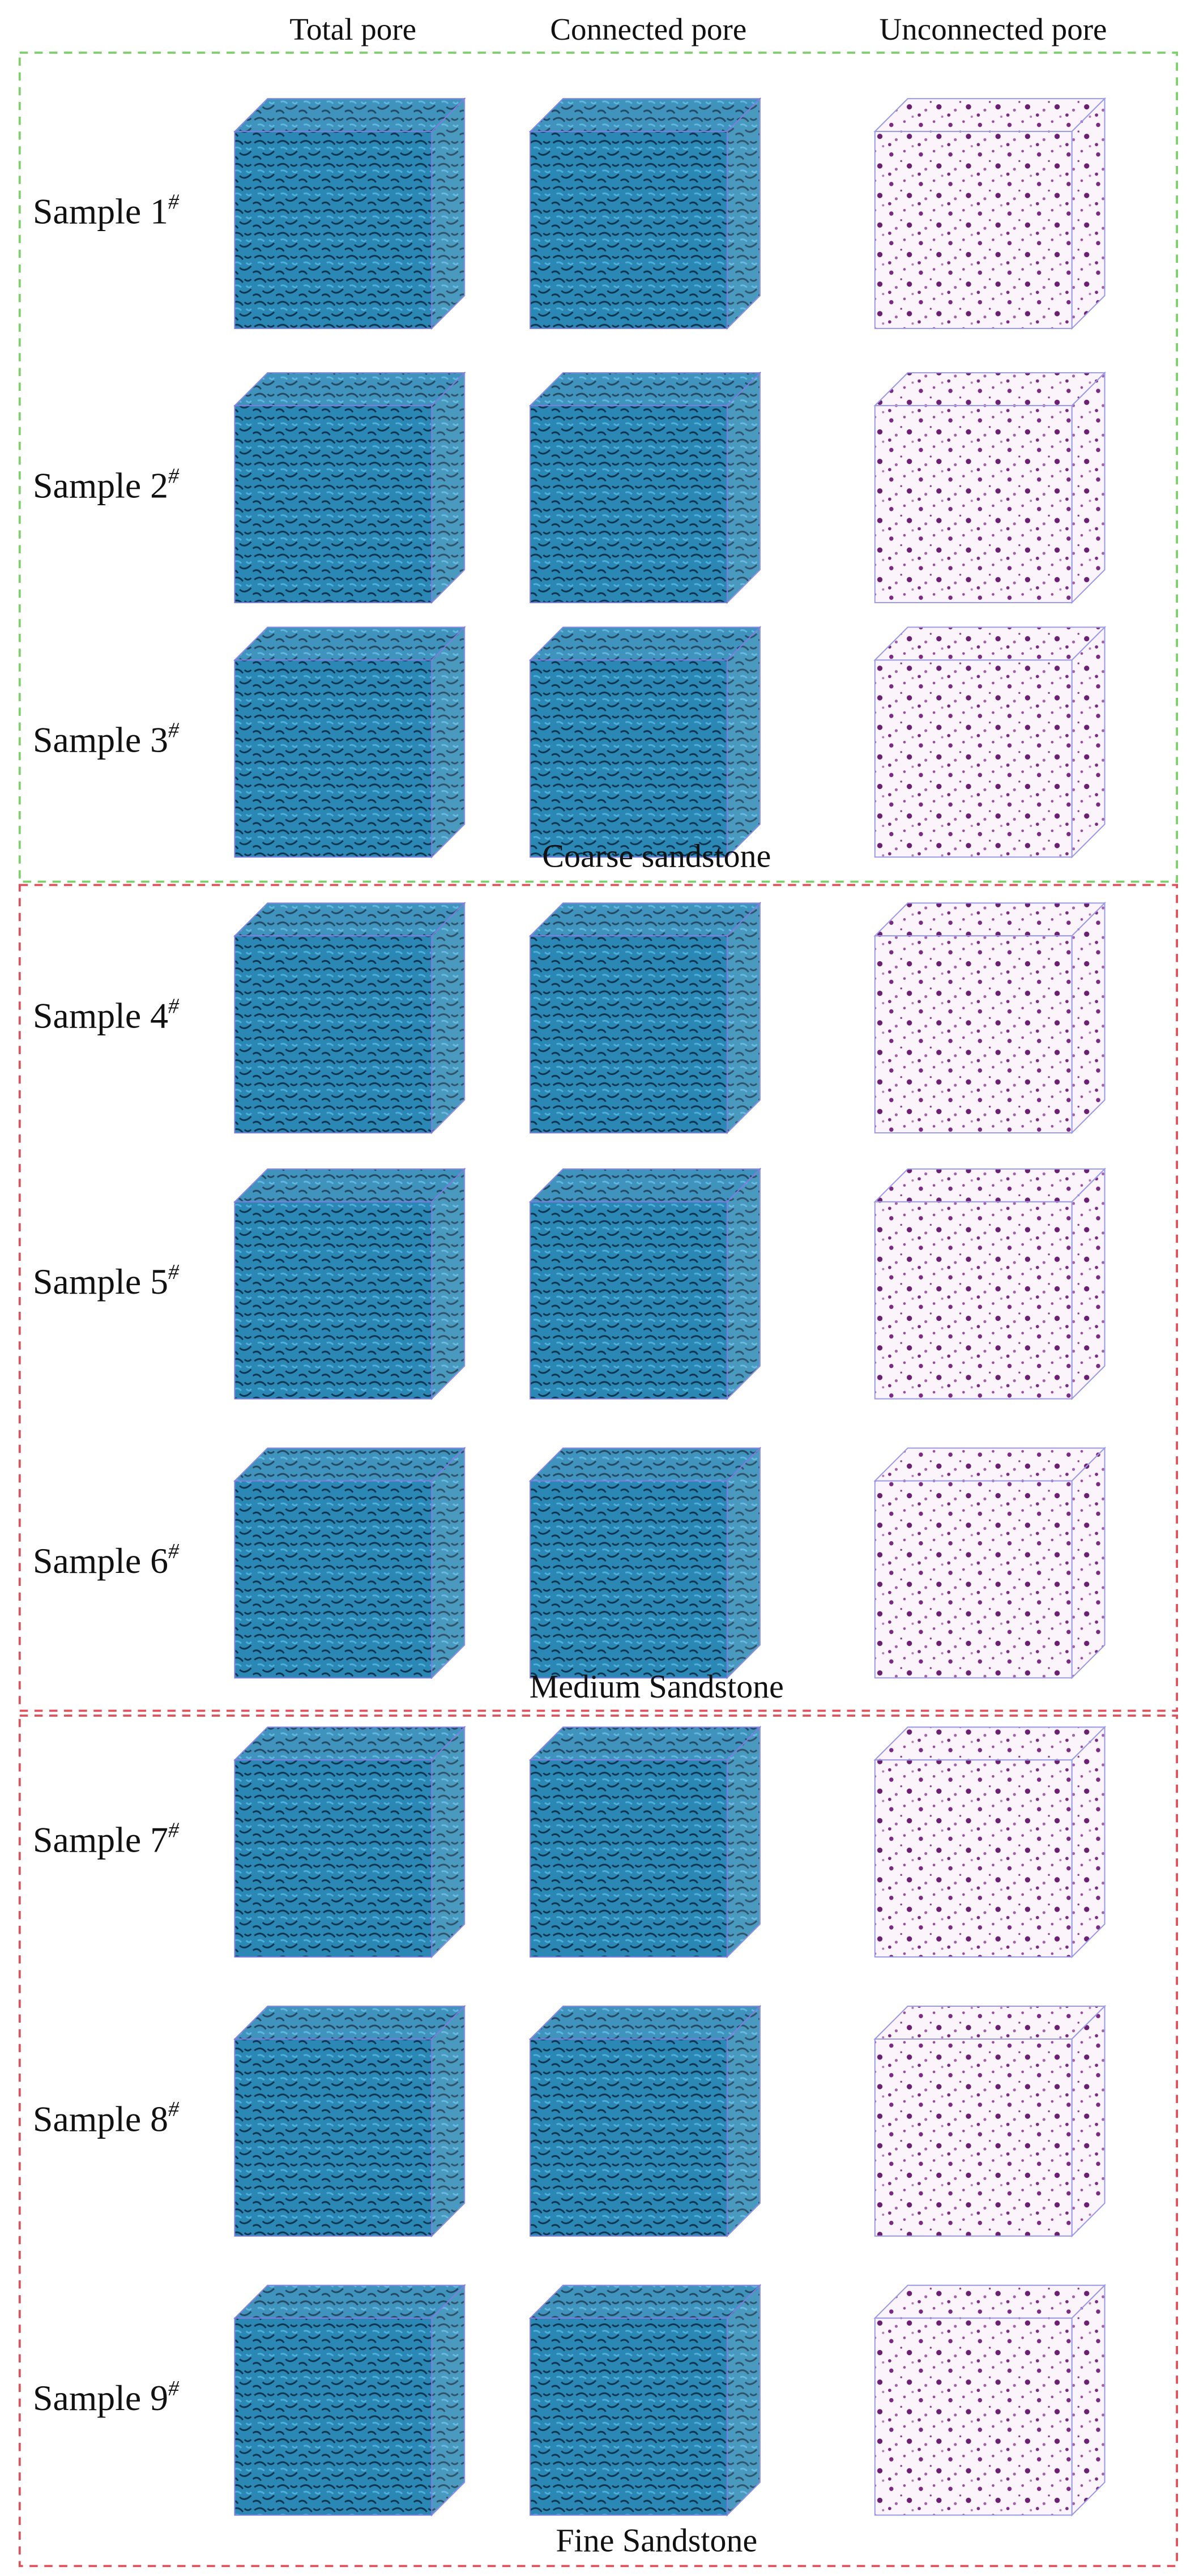  Describe the element at coordinates (657, 2540) in the screenshot. I see `group-label: Fine Sandstone` at that location.